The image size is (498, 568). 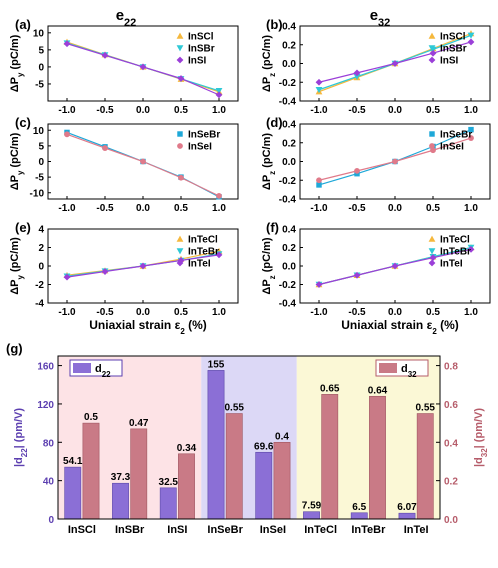 I want to click on legend-swatch, so click(x=82, y=368).